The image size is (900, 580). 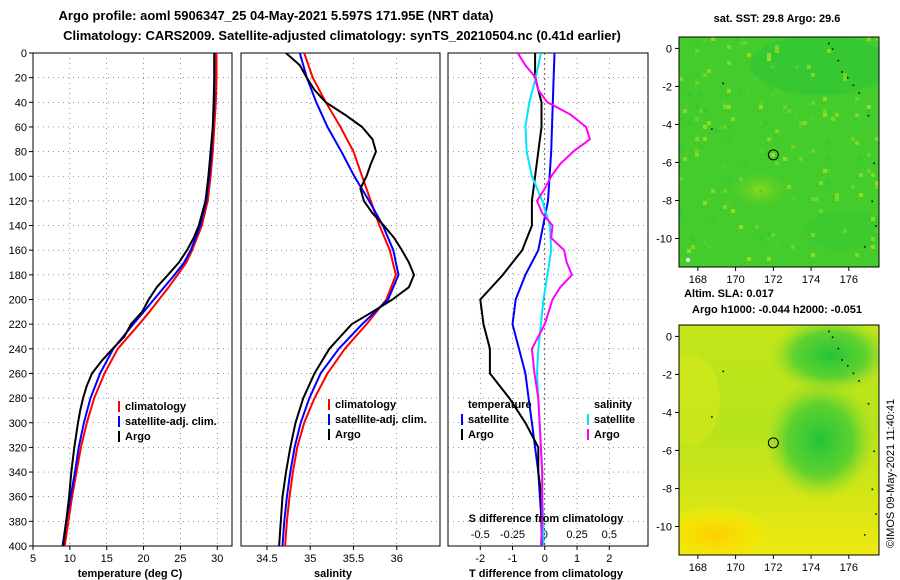 I want to click on sla-high-patch, so click(x=699, y=400).